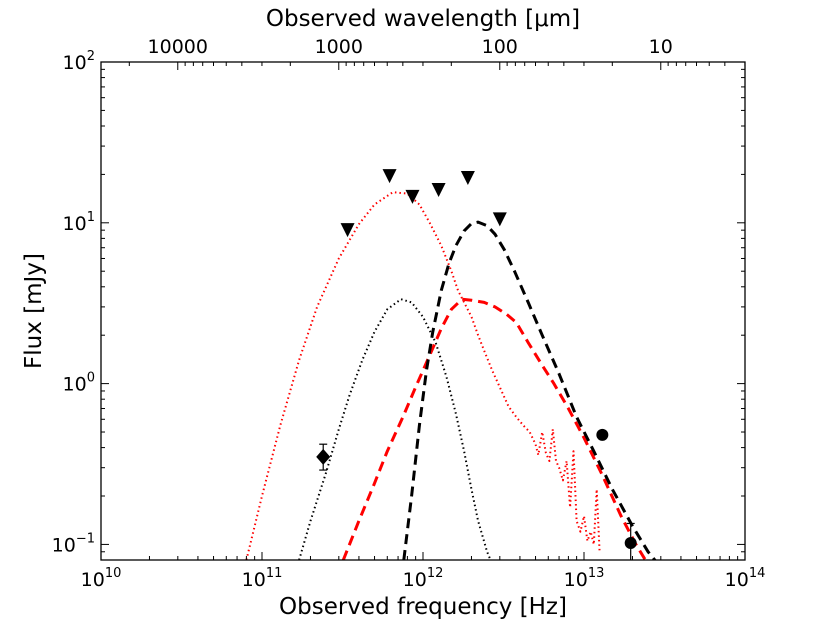 The height and width of the screenshot is (623, 830). Describe the element at coordinates (584, 578) in the screenshot. I see `x-tick-label: 1013` at that location.